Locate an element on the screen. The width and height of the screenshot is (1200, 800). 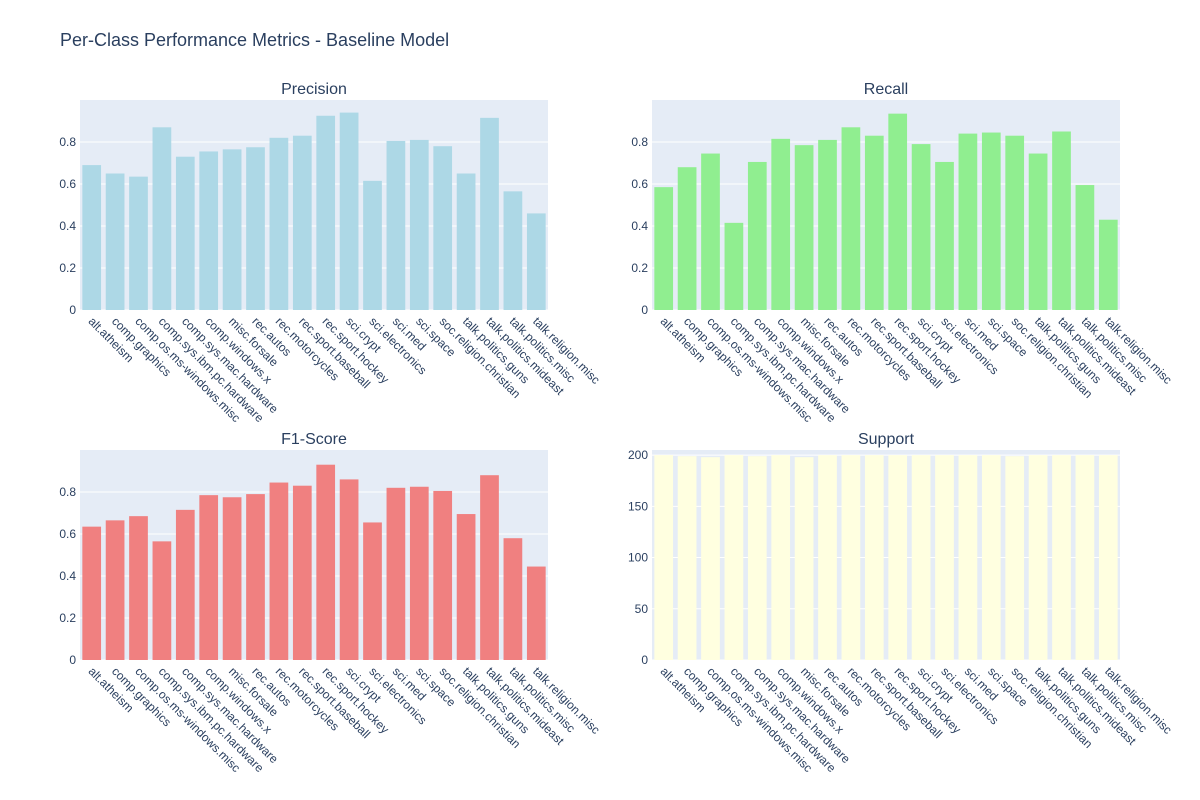
subplot-title: Precision is located at coordinates (314, 89).